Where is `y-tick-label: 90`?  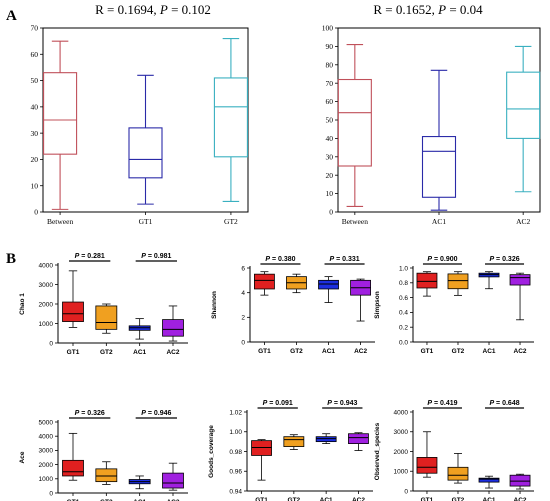
y-tick-label: 90 is located at coordinates (330, 46).